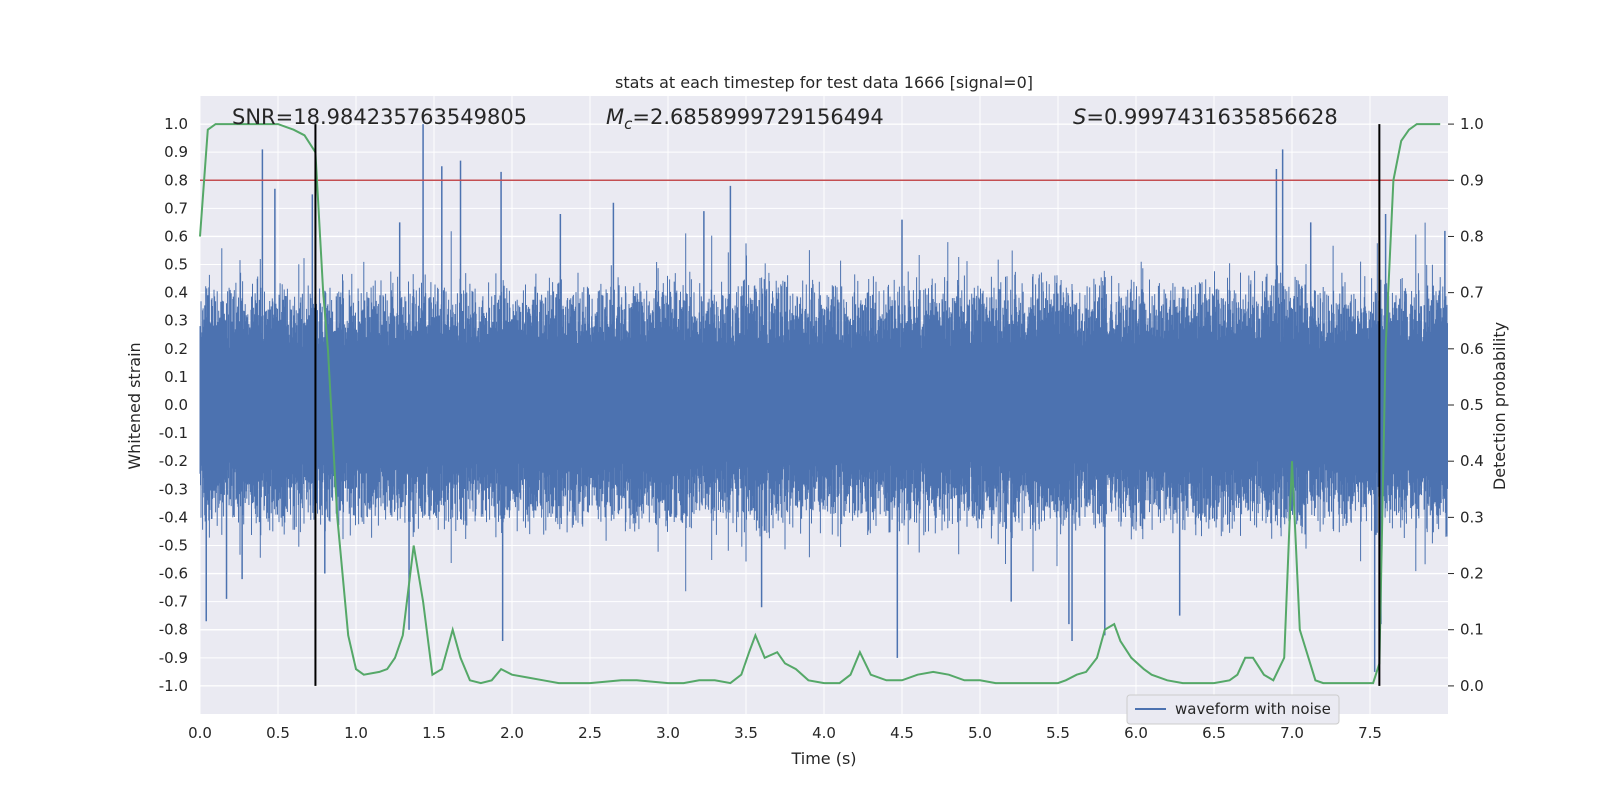 This screenshot has height=800, width=1600. I want to click on y-tick-label: -1.0, so click(173, 686).